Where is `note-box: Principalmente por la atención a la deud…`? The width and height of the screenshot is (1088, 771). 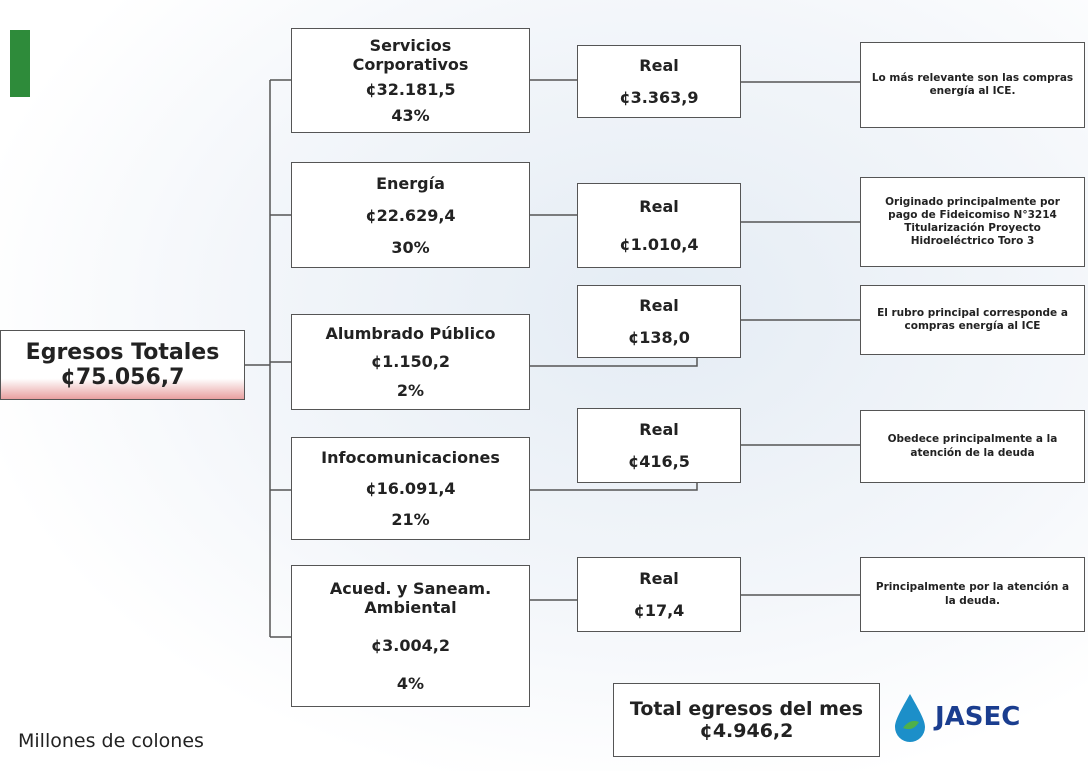 note-box: Principalmente por la atención a la deud… is located at coordinates (972, 594).